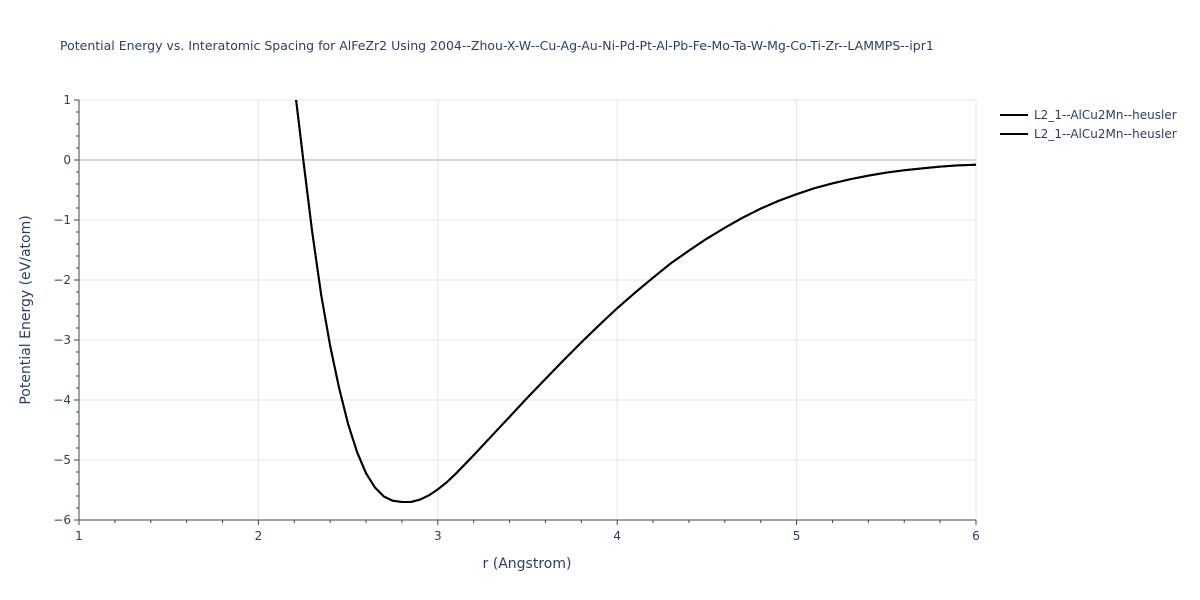 The height and width of the screenshot is (600, 1200). I want to click on x-axis-title: r (Angstrom), so click(527, 564).